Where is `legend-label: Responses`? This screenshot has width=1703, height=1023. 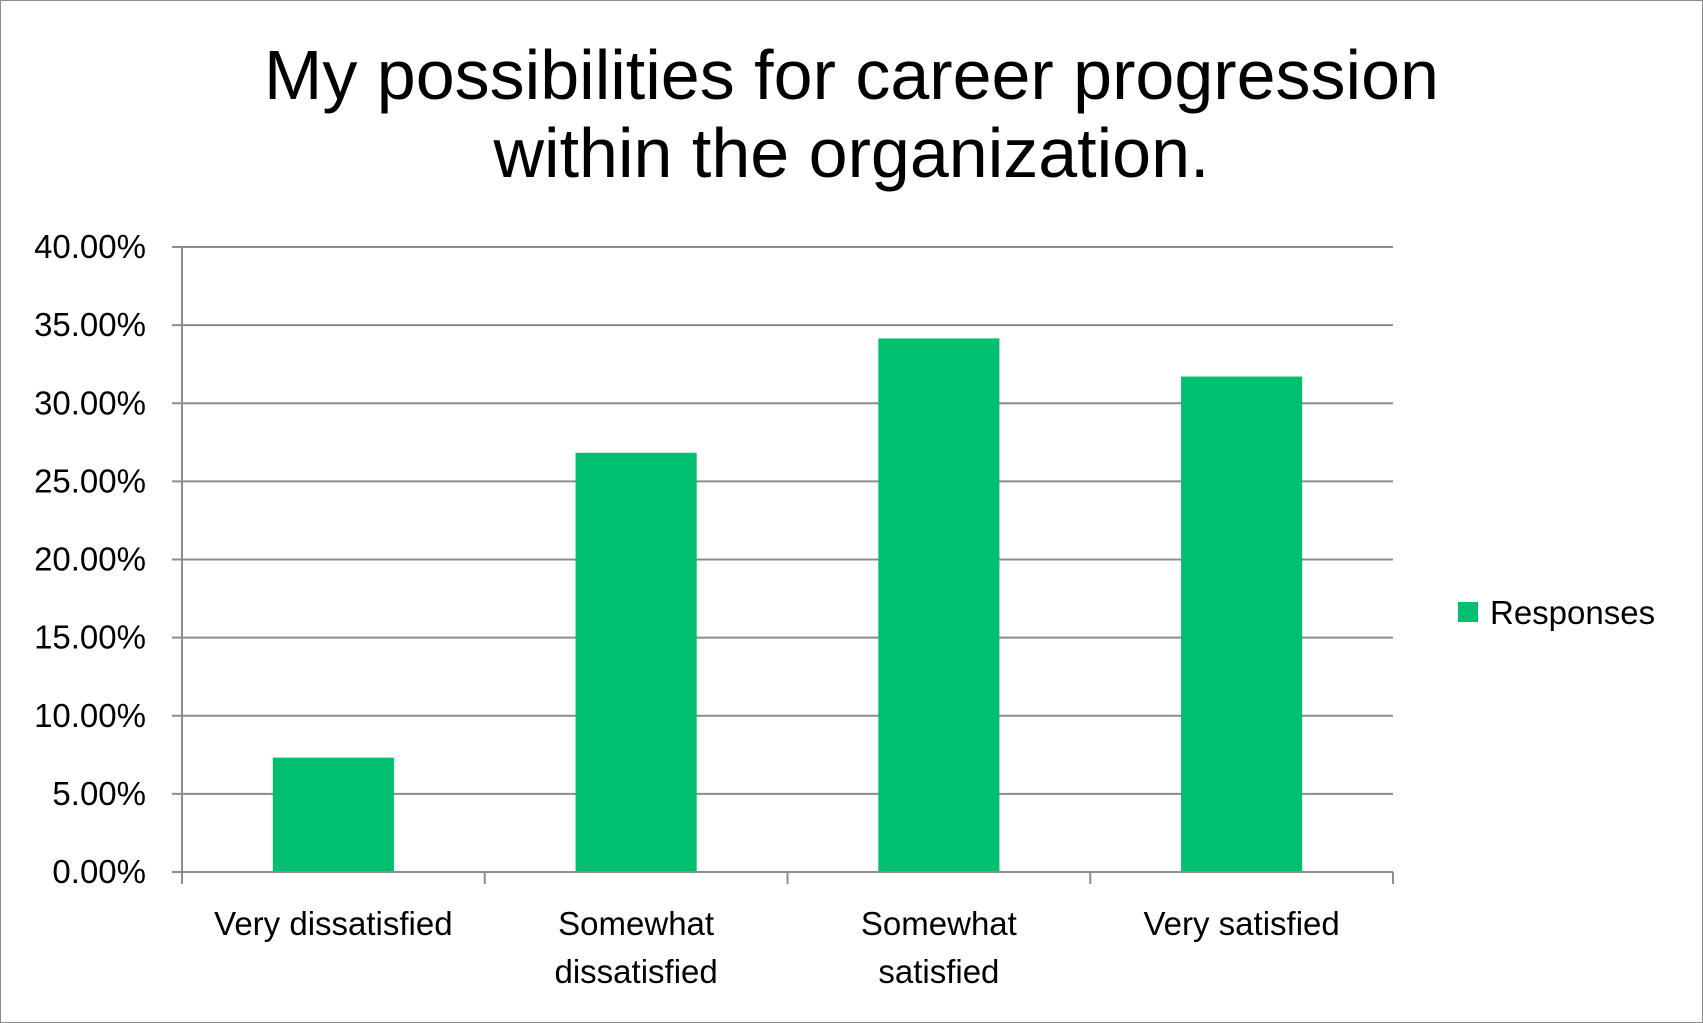 legend-label: Responses is located at coordinates (1572, 612).